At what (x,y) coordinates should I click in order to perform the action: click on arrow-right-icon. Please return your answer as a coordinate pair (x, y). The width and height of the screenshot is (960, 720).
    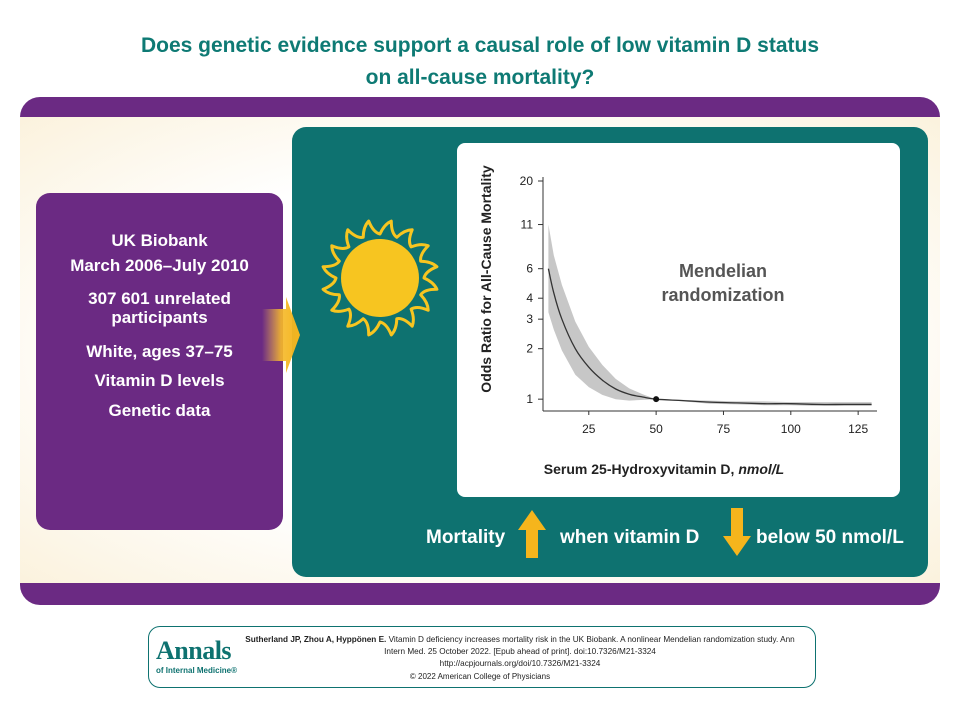
    Looking at the image, I should click on (281, 335).